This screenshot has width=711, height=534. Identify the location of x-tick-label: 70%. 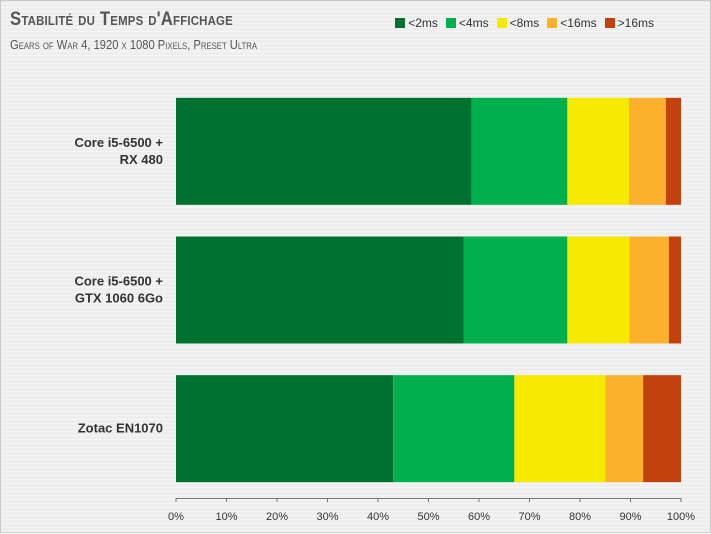
(529, 517).